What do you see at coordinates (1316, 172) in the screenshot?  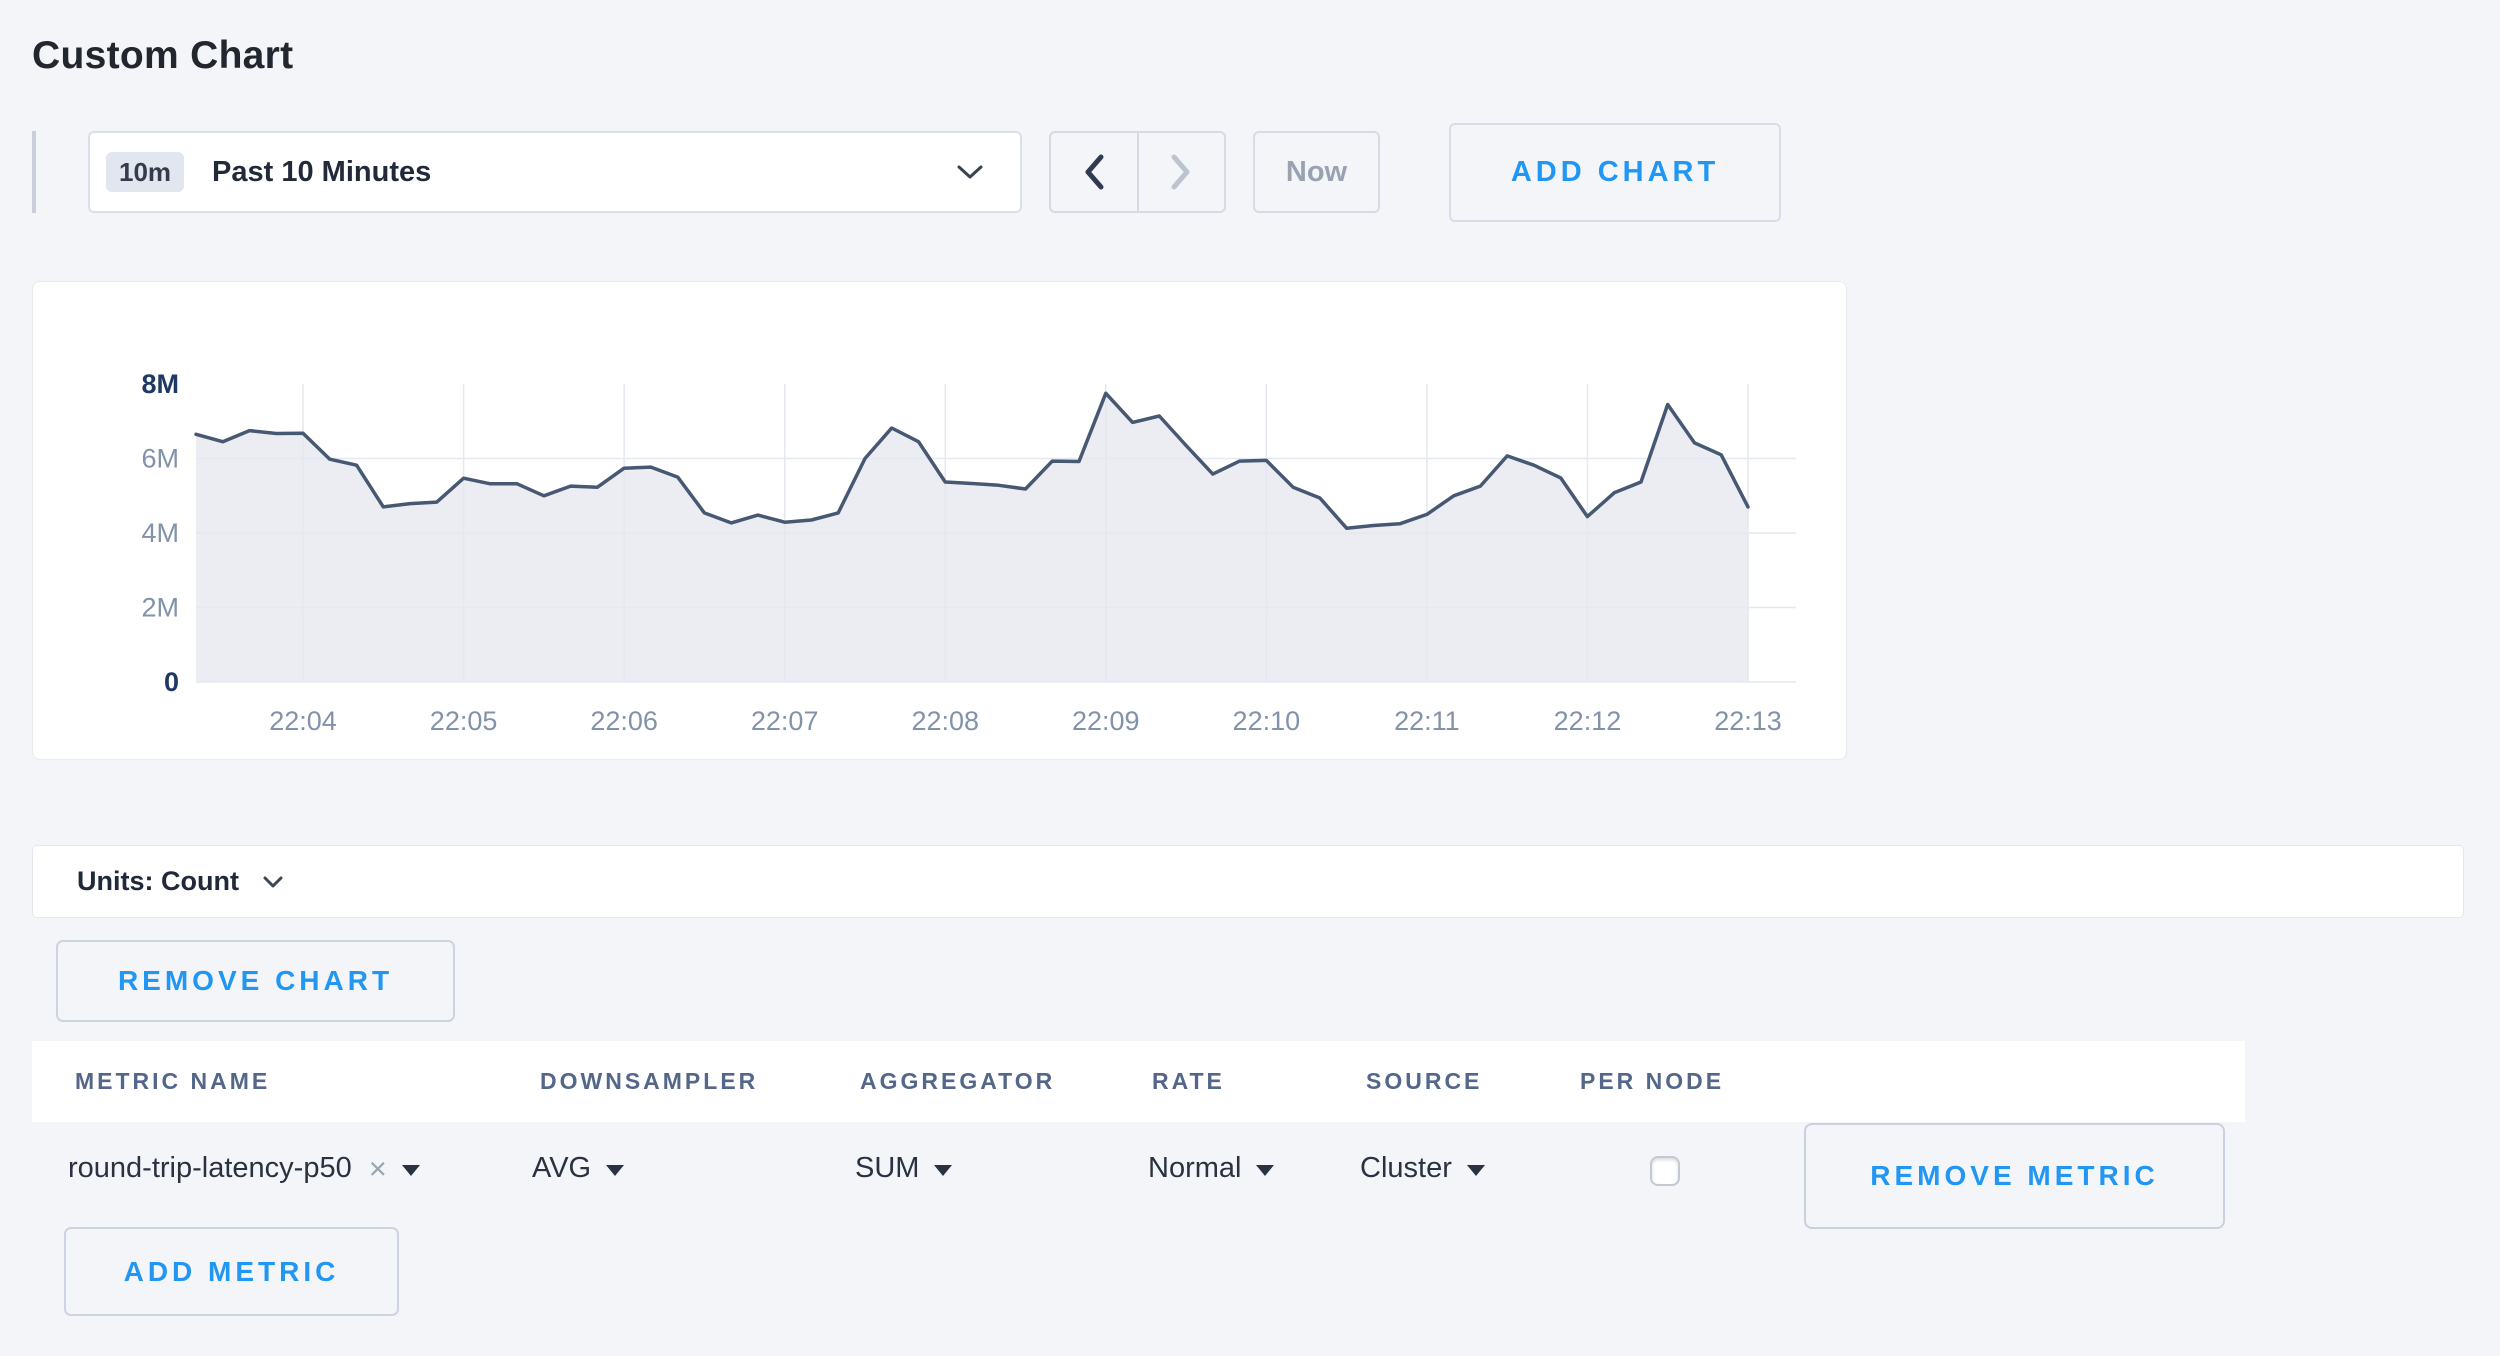 I see `now-button: Now` at bounding box center [1316, 172].